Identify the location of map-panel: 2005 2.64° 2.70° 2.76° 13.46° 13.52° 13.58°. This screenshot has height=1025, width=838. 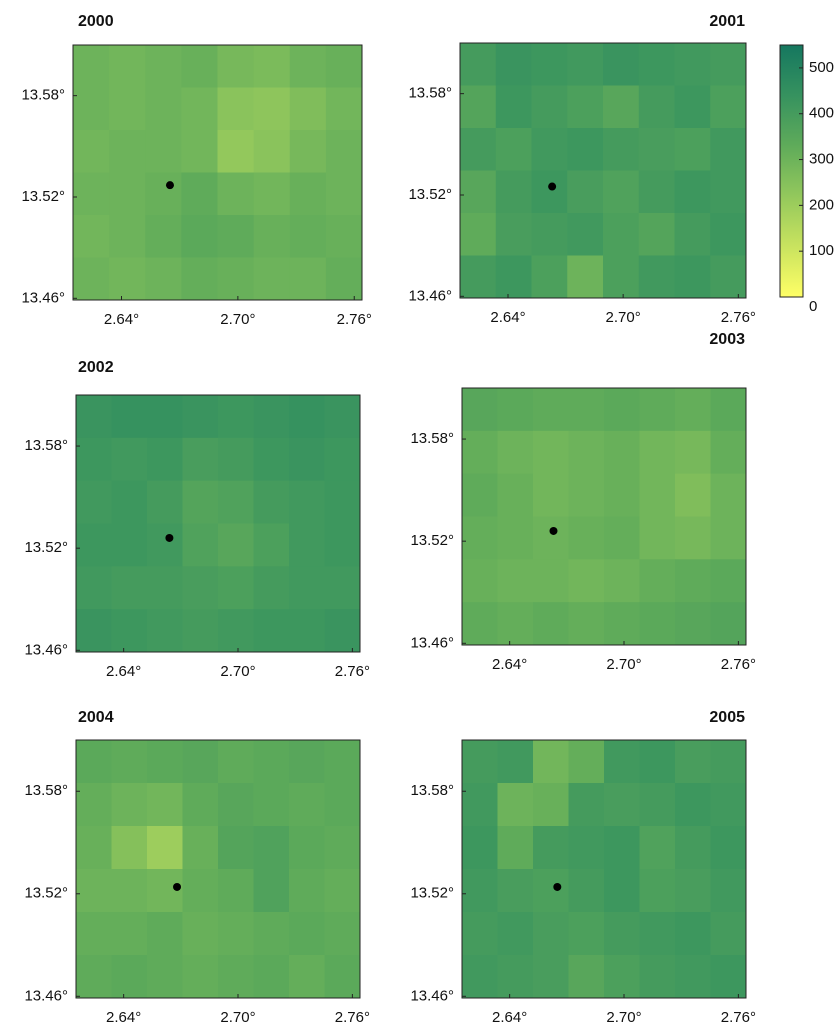
(583, 867).